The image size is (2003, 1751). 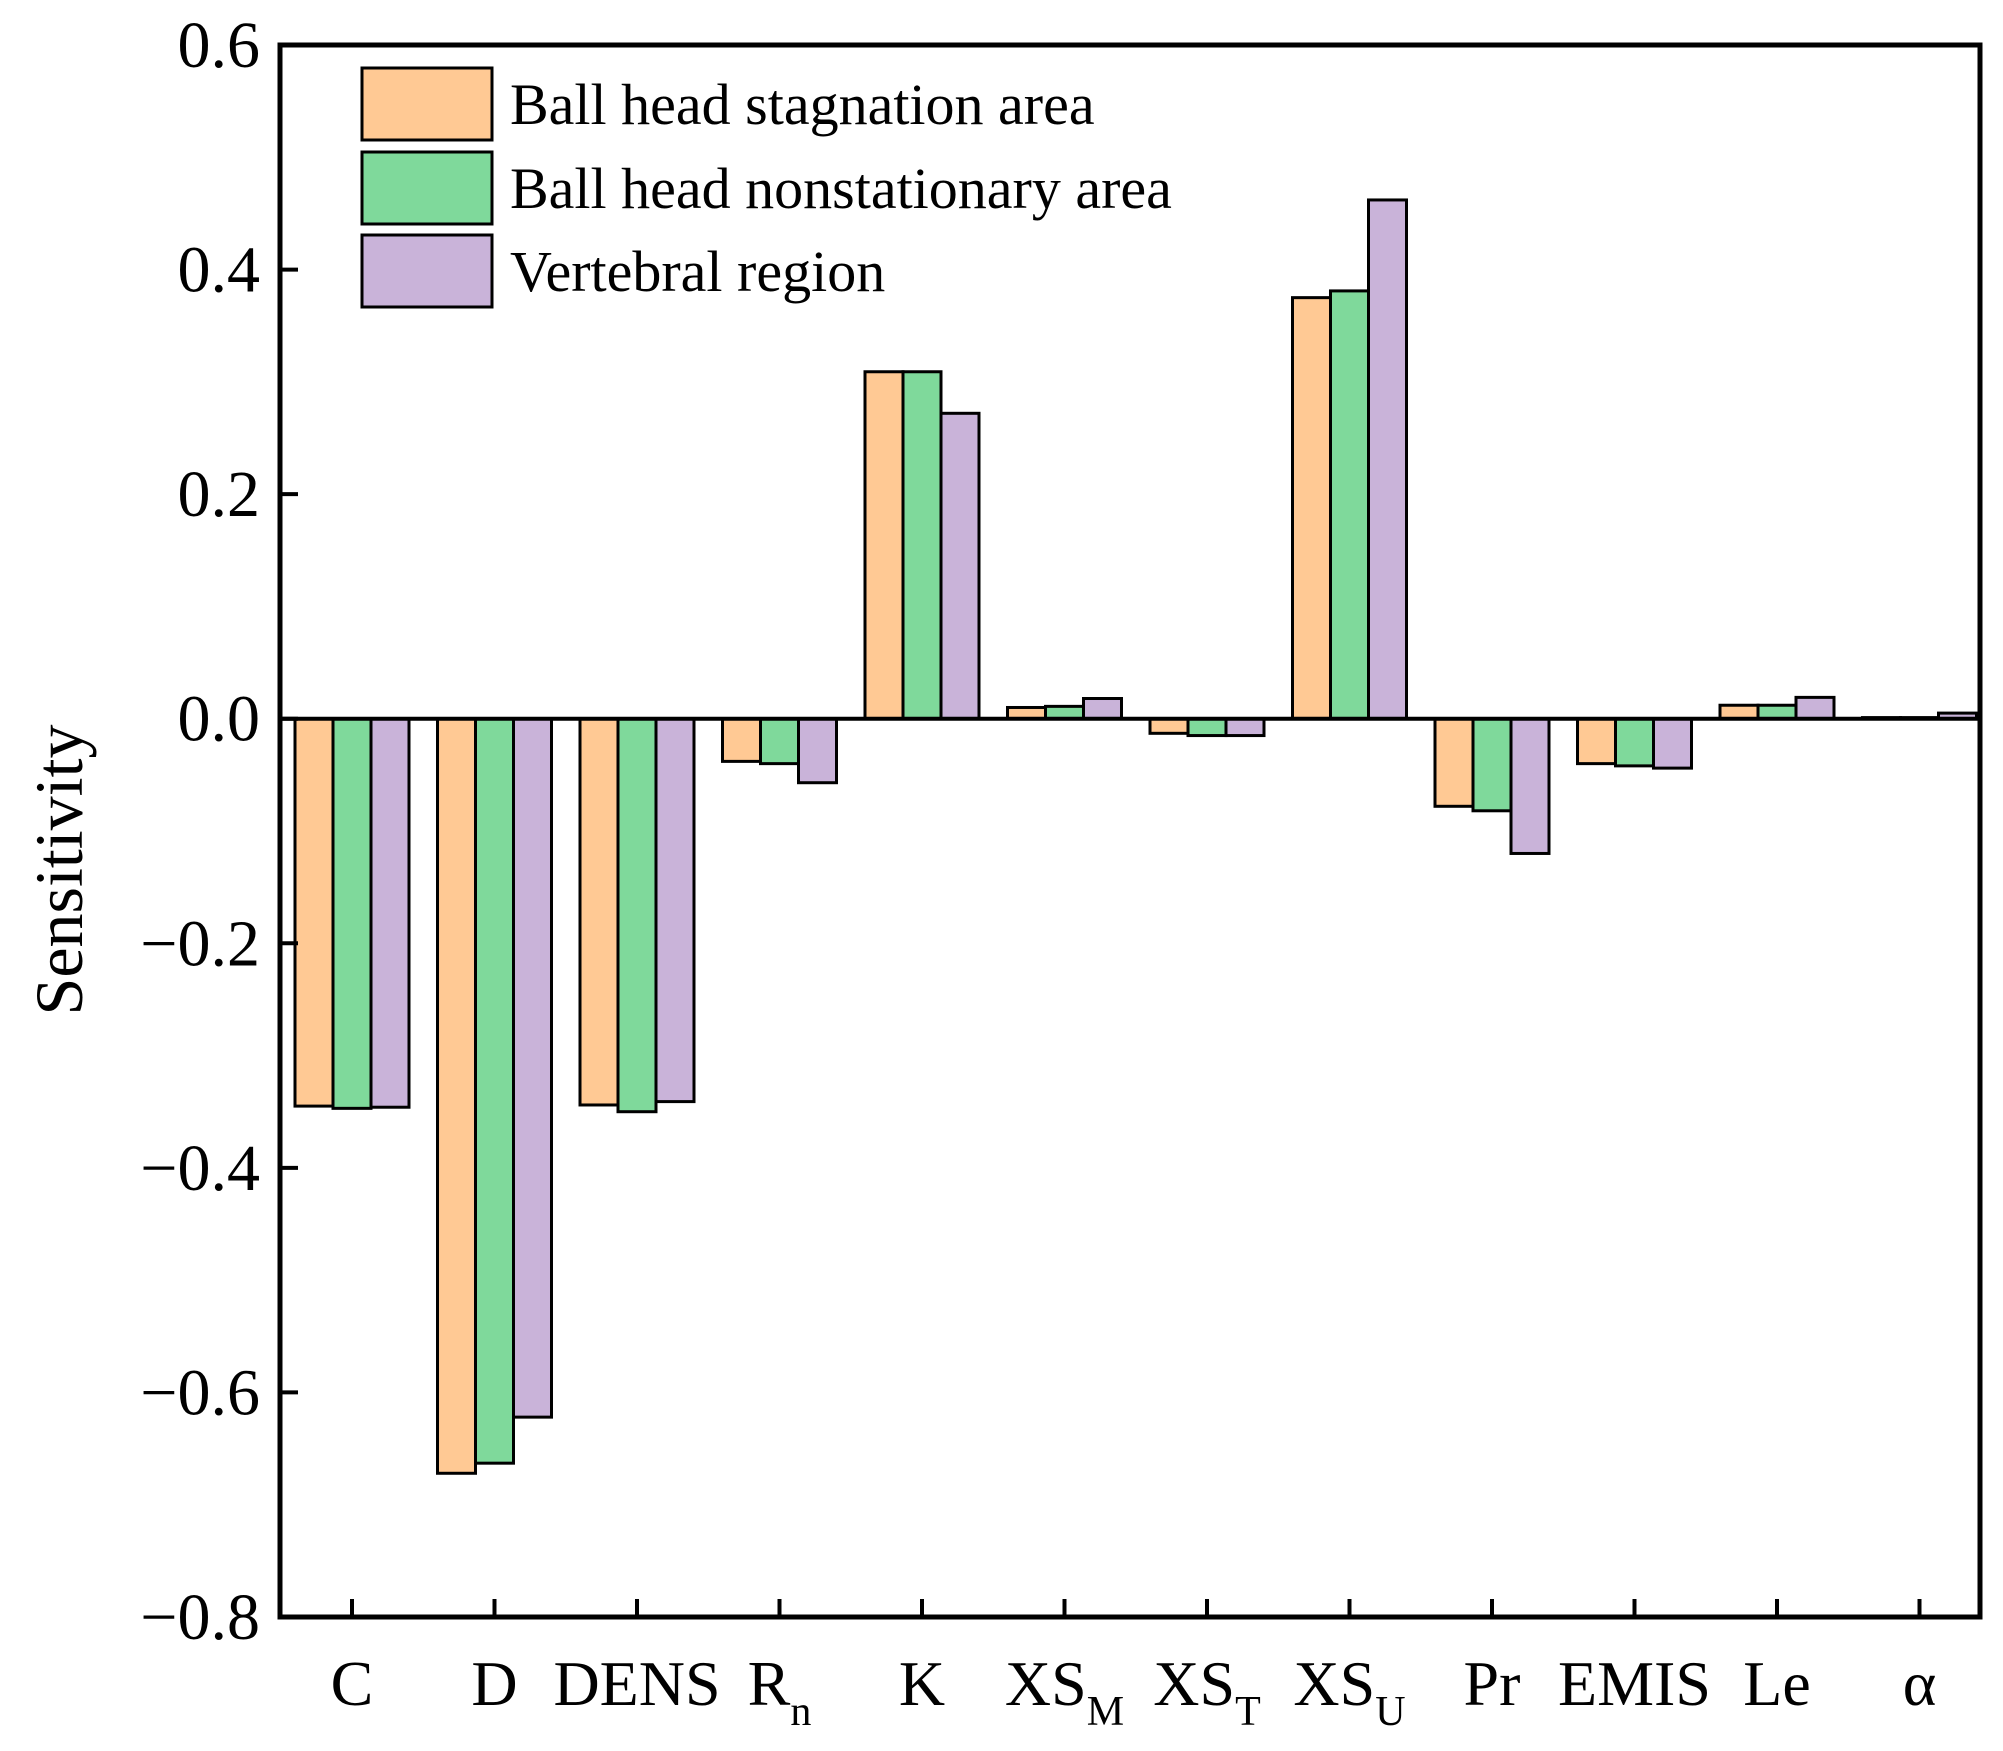 I want to click on y-tick-label: −0.4, so click(x=200, y=1168).